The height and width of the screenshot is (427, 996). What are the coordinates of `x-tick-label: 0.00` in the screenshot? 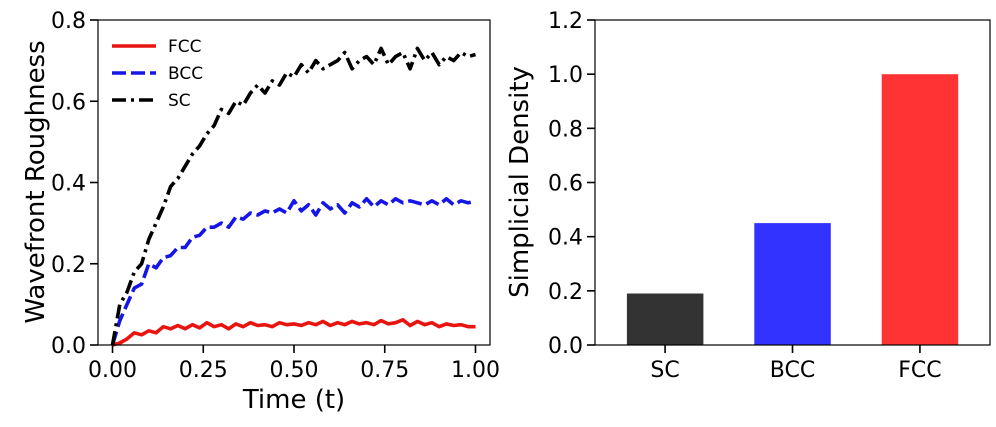 It's located at (112, 370).